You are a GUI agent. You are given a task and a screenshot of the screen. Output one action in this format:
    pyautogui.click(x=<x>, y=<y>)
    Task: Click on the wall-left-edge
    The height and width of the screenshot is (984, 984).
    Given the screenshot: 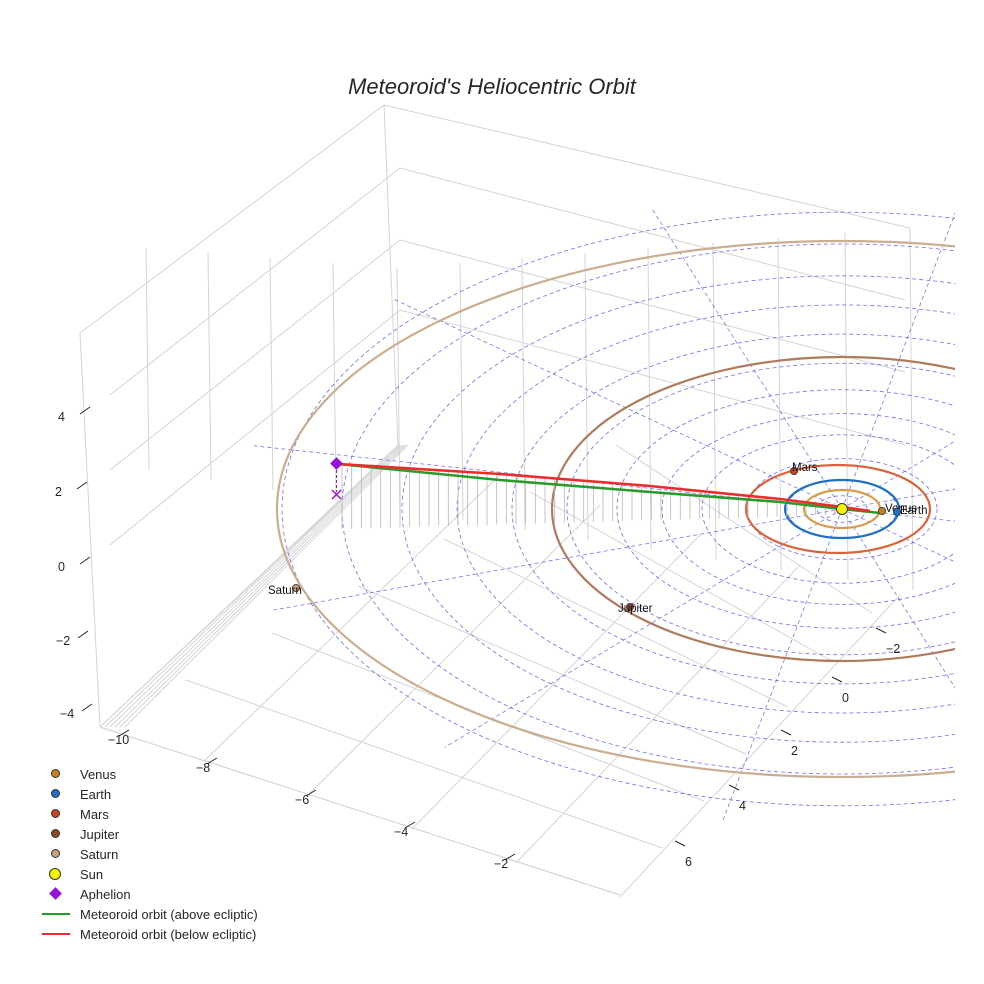 What is the action you would take?
    pyautogui.click(x=90, y=530)
    